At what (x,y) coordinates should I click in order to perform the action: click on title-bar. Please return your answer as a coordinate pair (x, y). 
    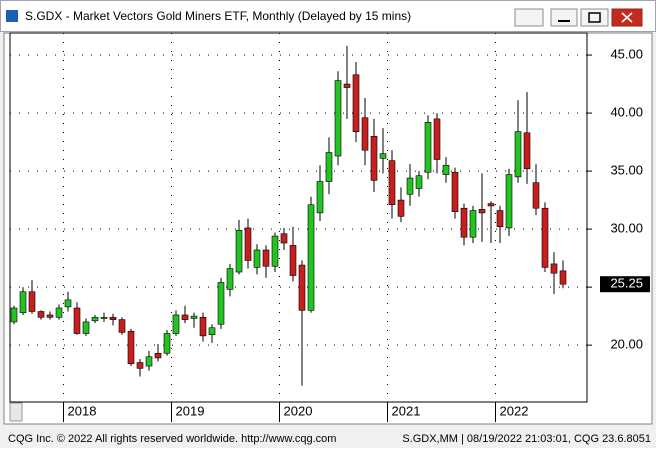
    Looking at the image, I should click on (328, 16).